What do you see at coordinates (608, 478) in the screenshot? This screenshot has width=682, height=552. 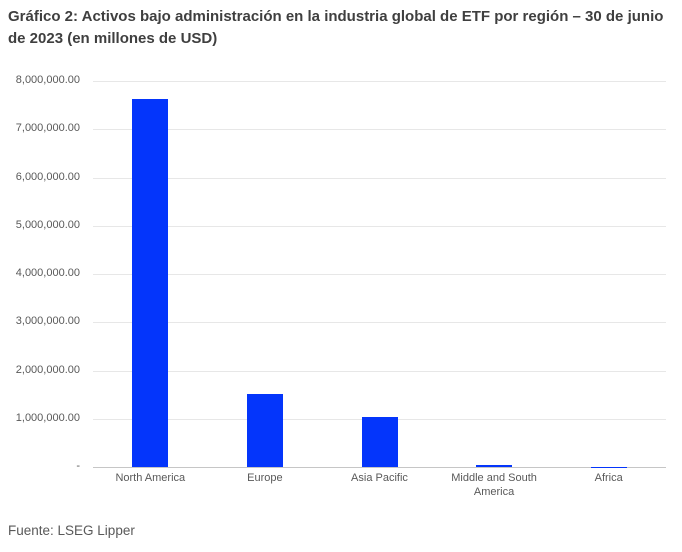 I see `x-tick-label: Africa` at bounding box center [608, 478].